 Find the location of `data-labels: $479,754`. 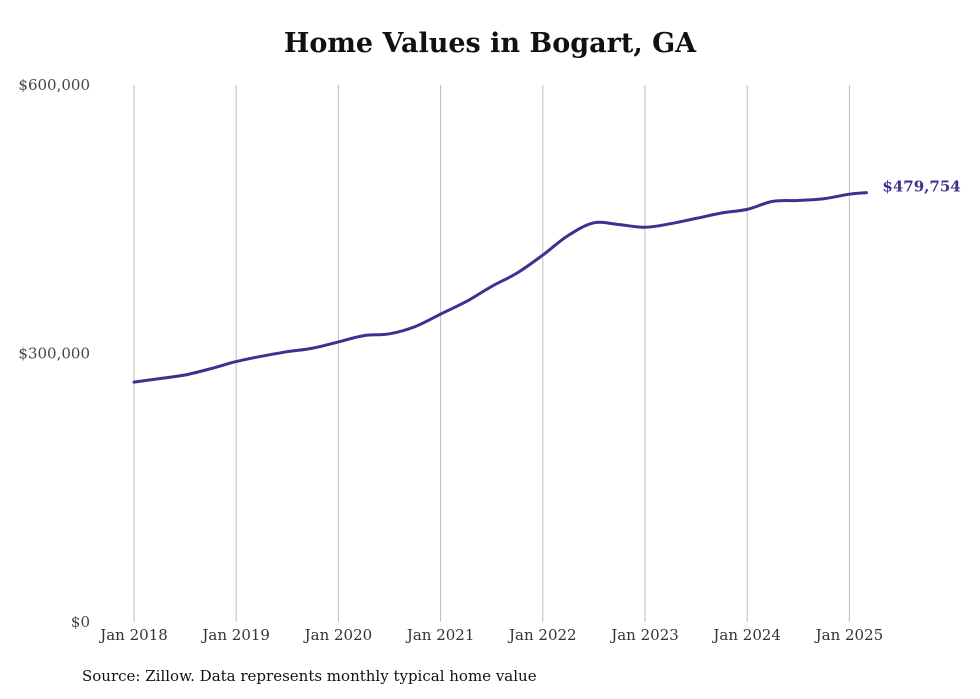

data-labels: $479,754 is located at coordinates (921, 187).